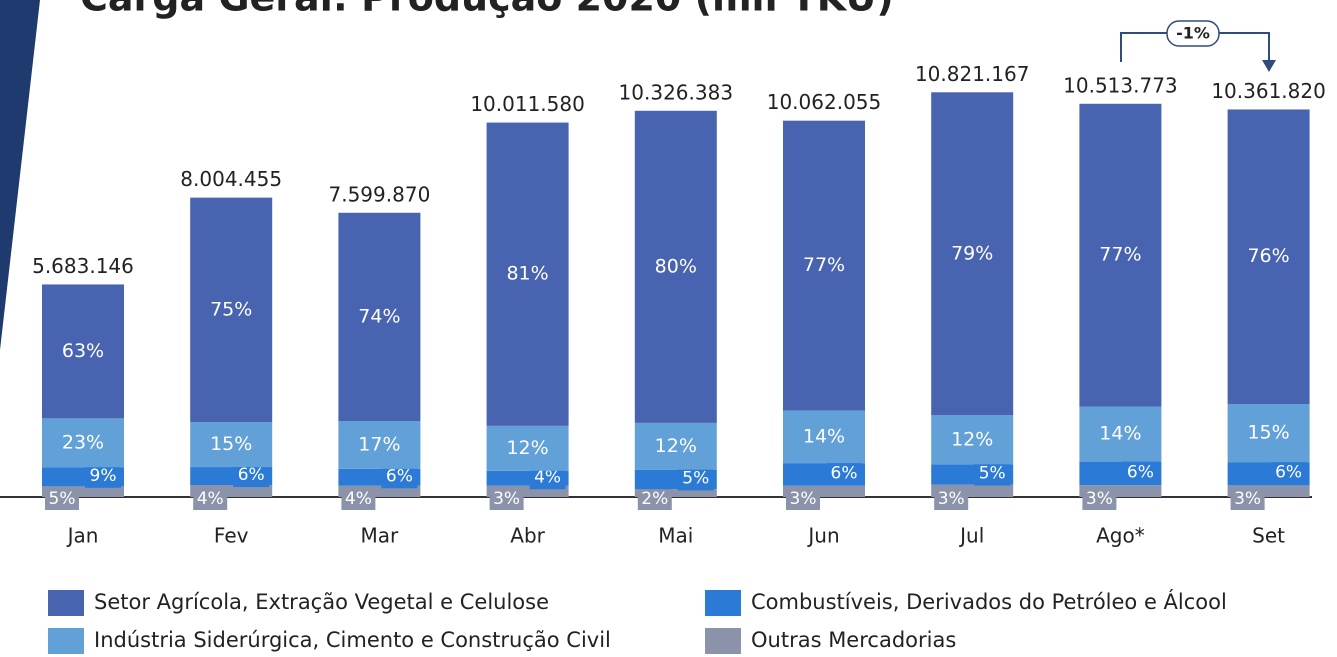  Describe the element at coordinates (822, 536) in the screenshot. I see `x-tick-label: Jun` at that location.